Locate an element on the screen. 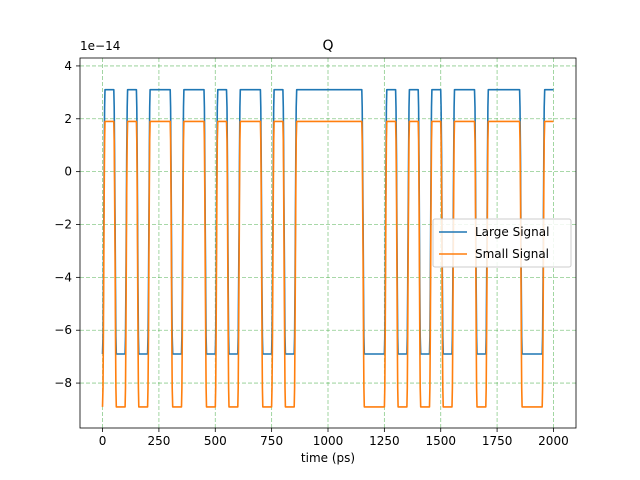 This screenshot has width=640, height=480. x-tick-label: 500 is located at coordinates (215, 441).